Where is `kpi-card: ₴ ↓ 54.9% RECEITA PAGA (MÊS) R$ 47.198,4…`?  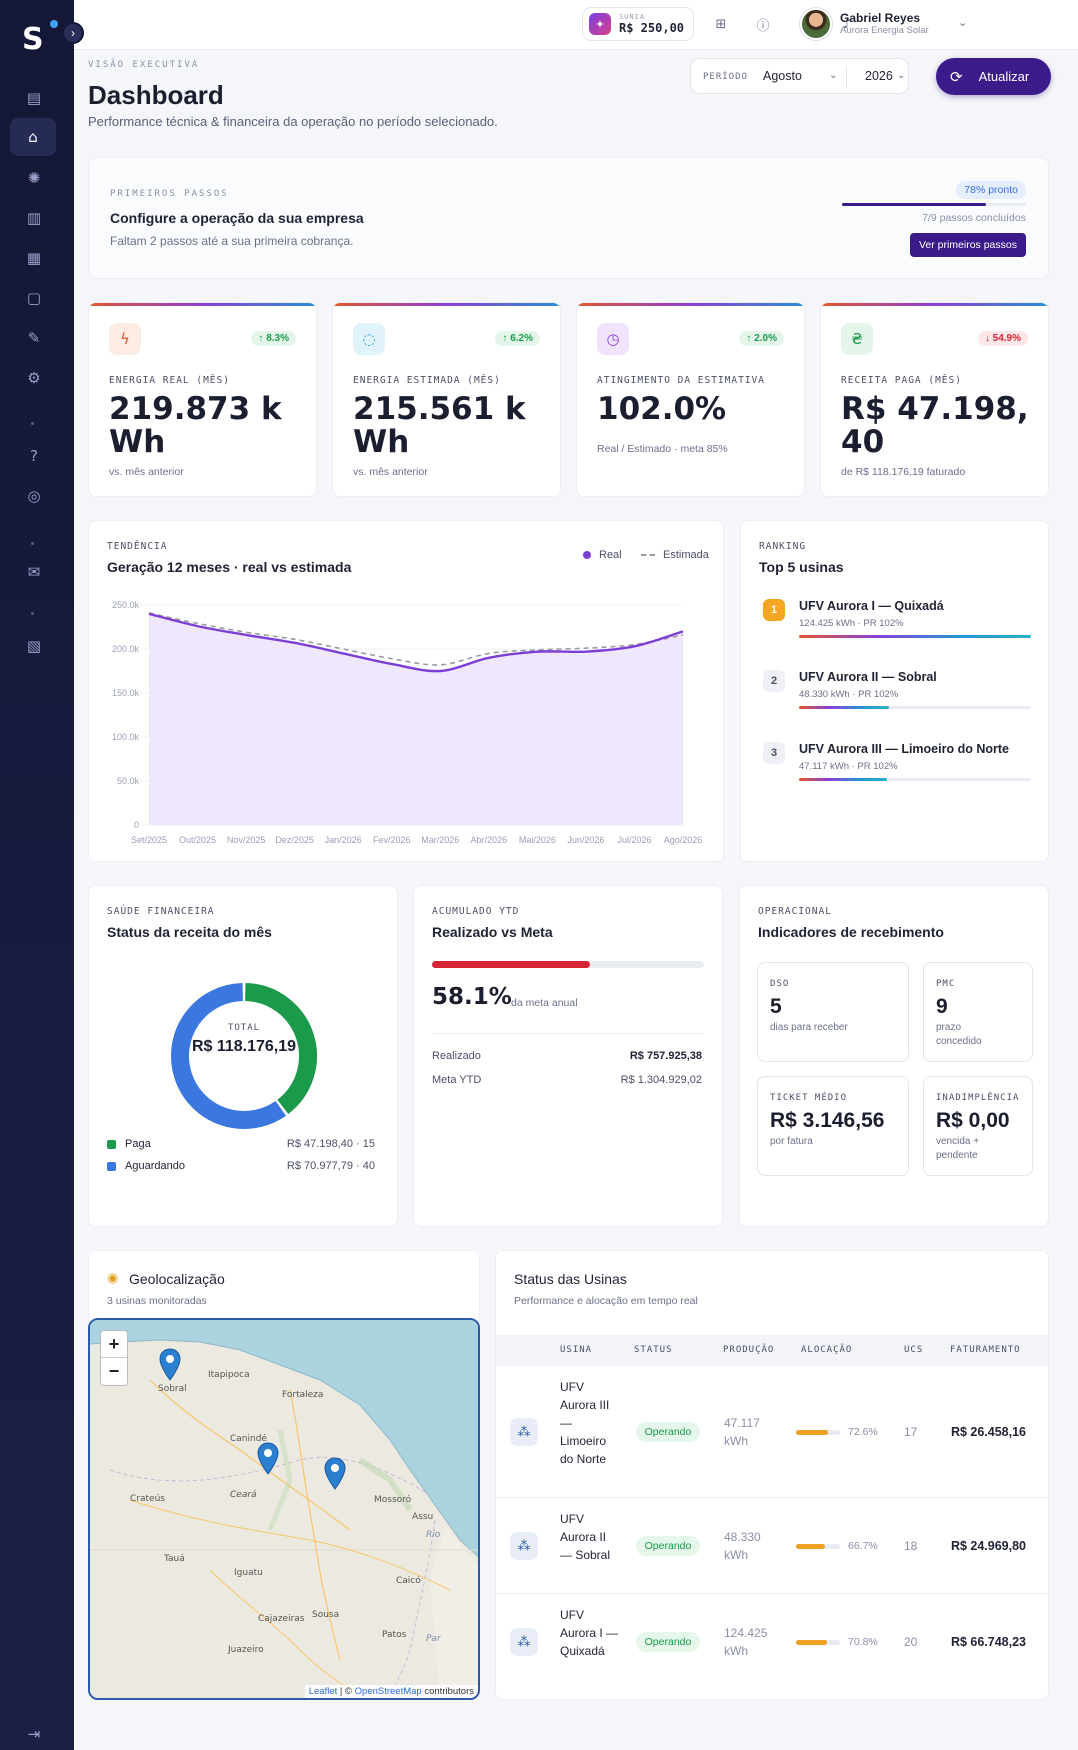 kpi-card: ₴ ↓ 54.9% RECEITA PAGA (MÊS) R$ 47.198,4… is located at coordinates (934, 399).